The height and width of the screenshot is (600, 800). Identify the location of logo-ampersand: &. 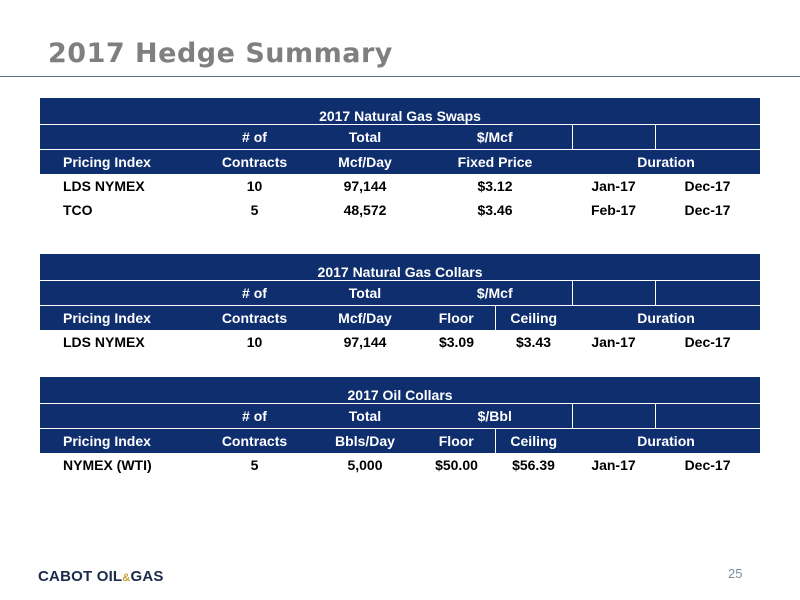
(126, 578).